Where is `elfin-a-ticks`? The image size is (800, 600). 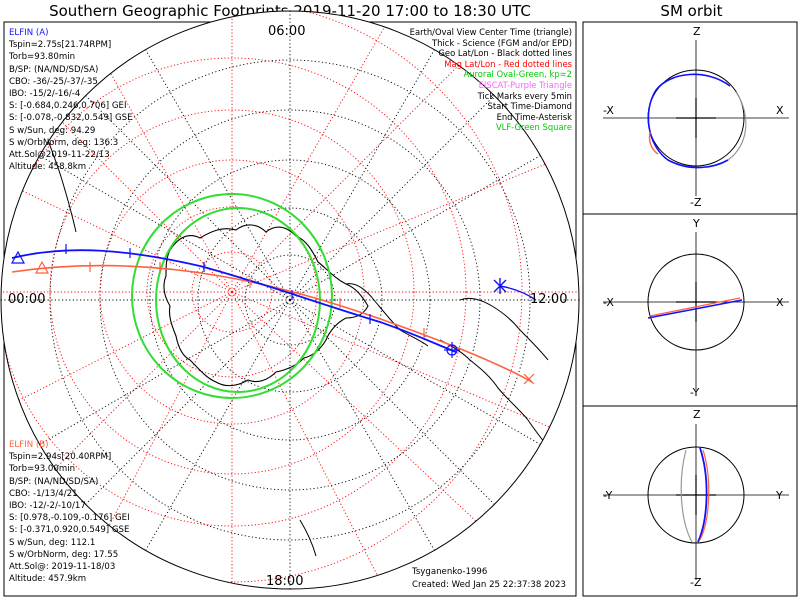
elfin-a-ticks is located at coordinates (218, 284).